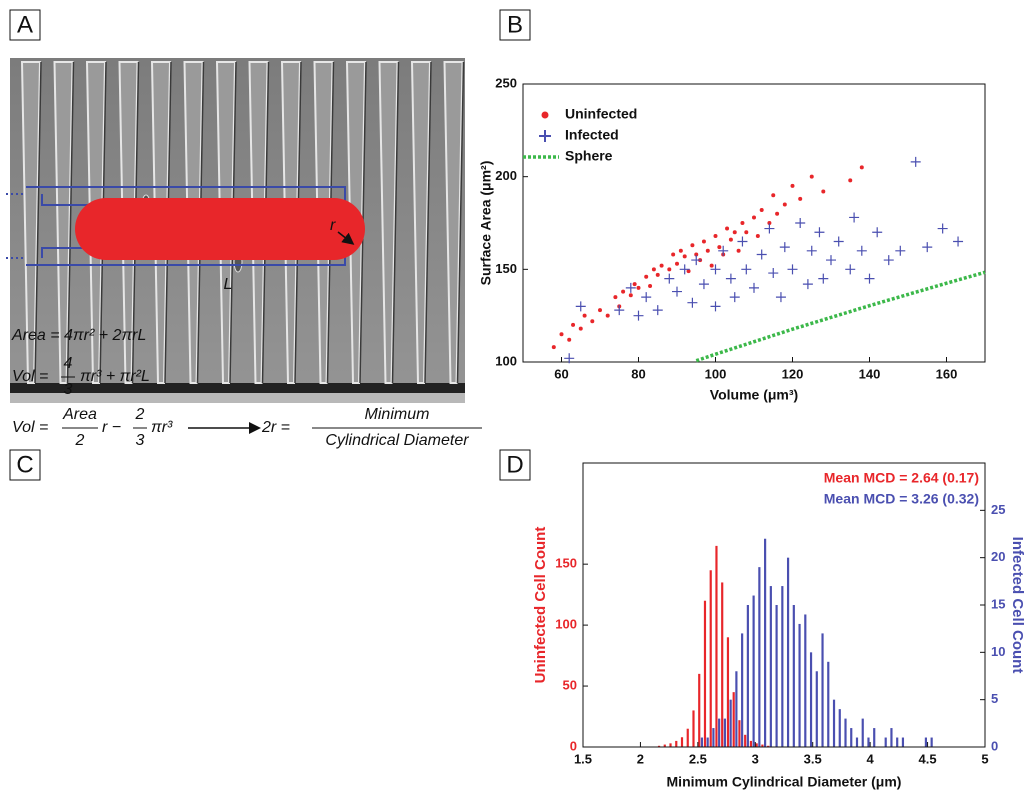 This screenshot has width=1028, height=807. I want to click on x-axis-label: Volume (μm³), so click(754, 395).